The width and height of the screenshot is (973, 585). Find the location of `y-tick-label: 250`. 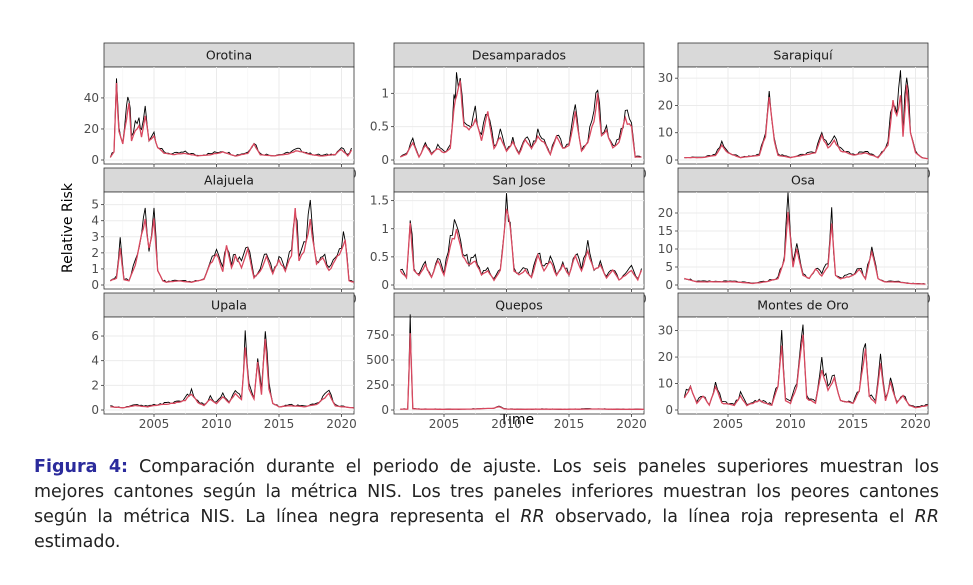

y-tick-label: 250 is located at coordinates (377, 385).